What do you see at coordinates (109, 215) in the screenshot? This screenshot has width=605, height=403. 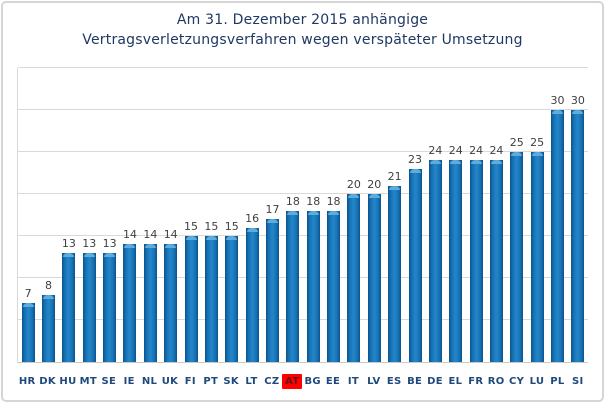 I see `bar-column-se: 13` at bounding box center [109, 215].